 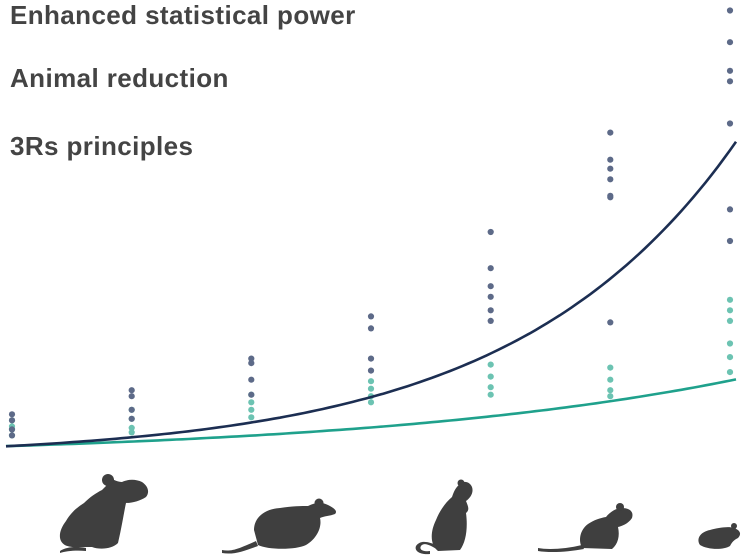 I want to click on tiny-mouse-icon, so click(x=719, y=536).